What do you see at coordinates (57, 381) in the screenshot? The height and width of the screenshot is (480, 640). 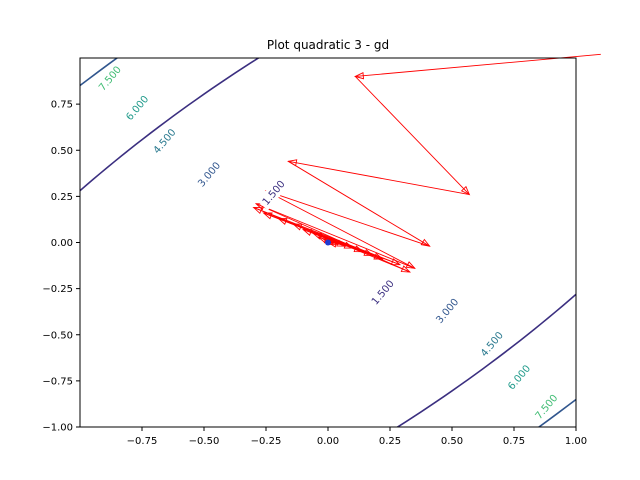 I see `y-tick-label: −0.75` at bounding box center [57, 381].